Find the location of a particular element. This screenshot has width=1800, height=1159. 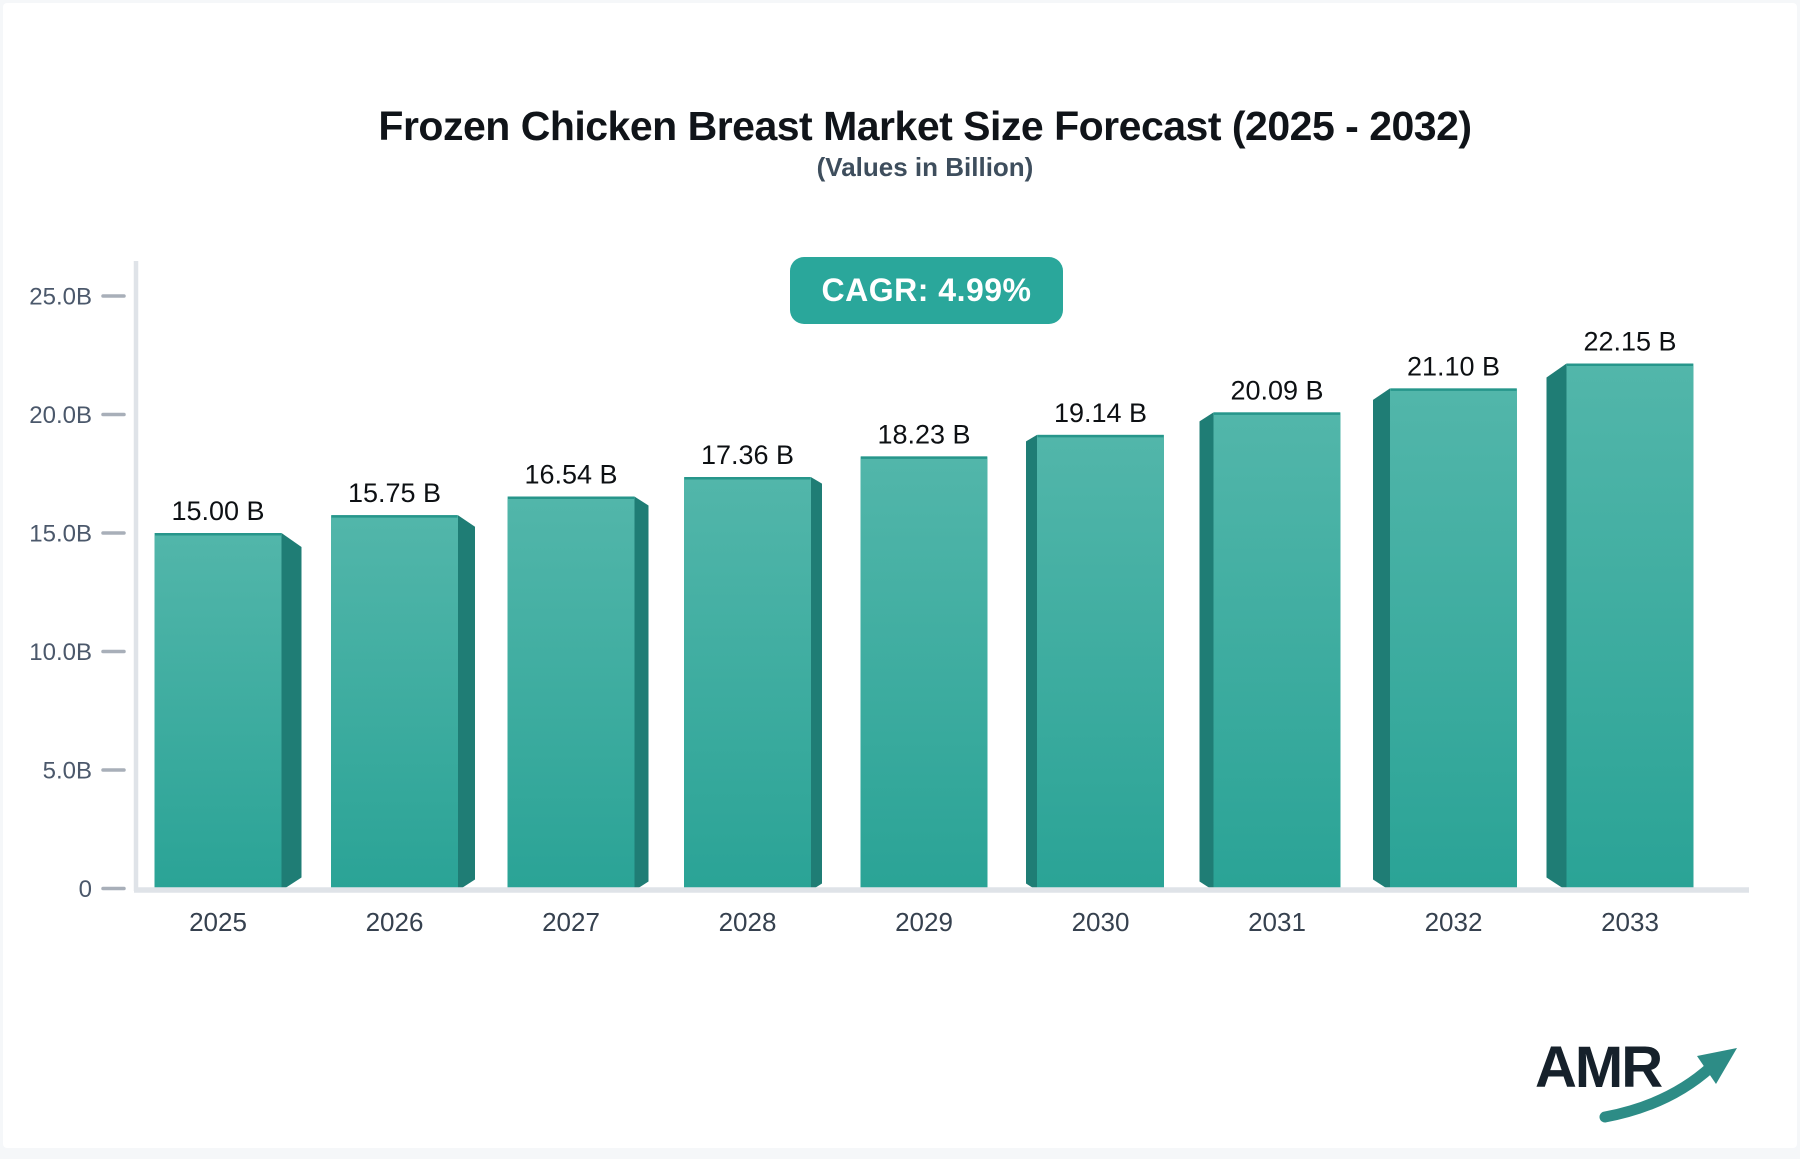

bar-2032: 21.10 B 2032 is located at coordinates (1445, 644).